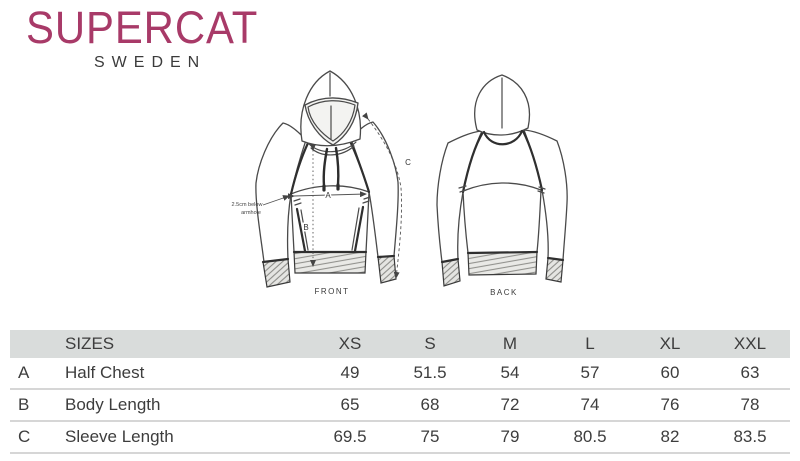  What do you see at coordinates (502, 185) in the screenshot?
I see `back-hoodie-drawing: BACK` at bounding box center [502, 185].